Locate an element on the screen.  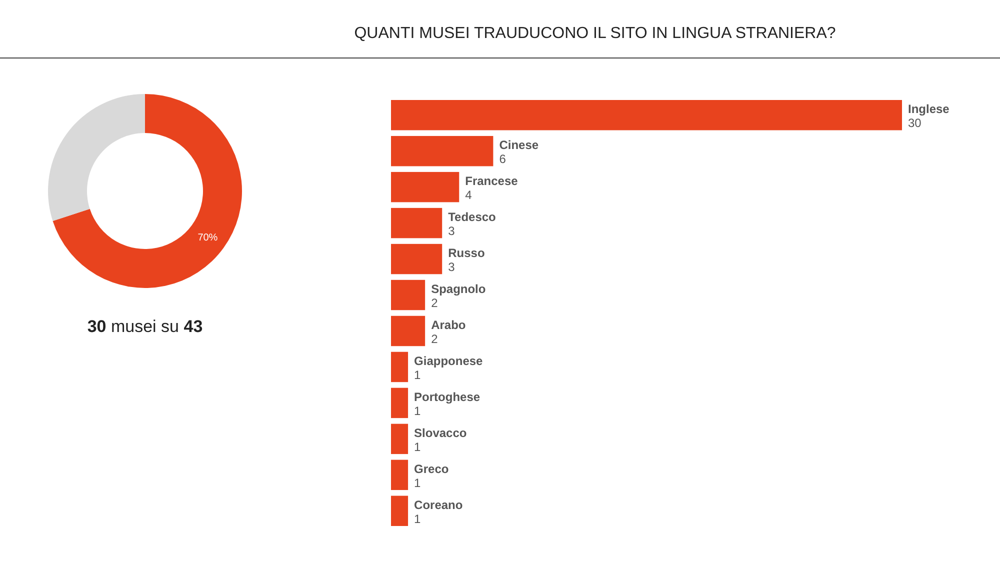
y-tick-label: Greco is located at coordinates (431, 469).